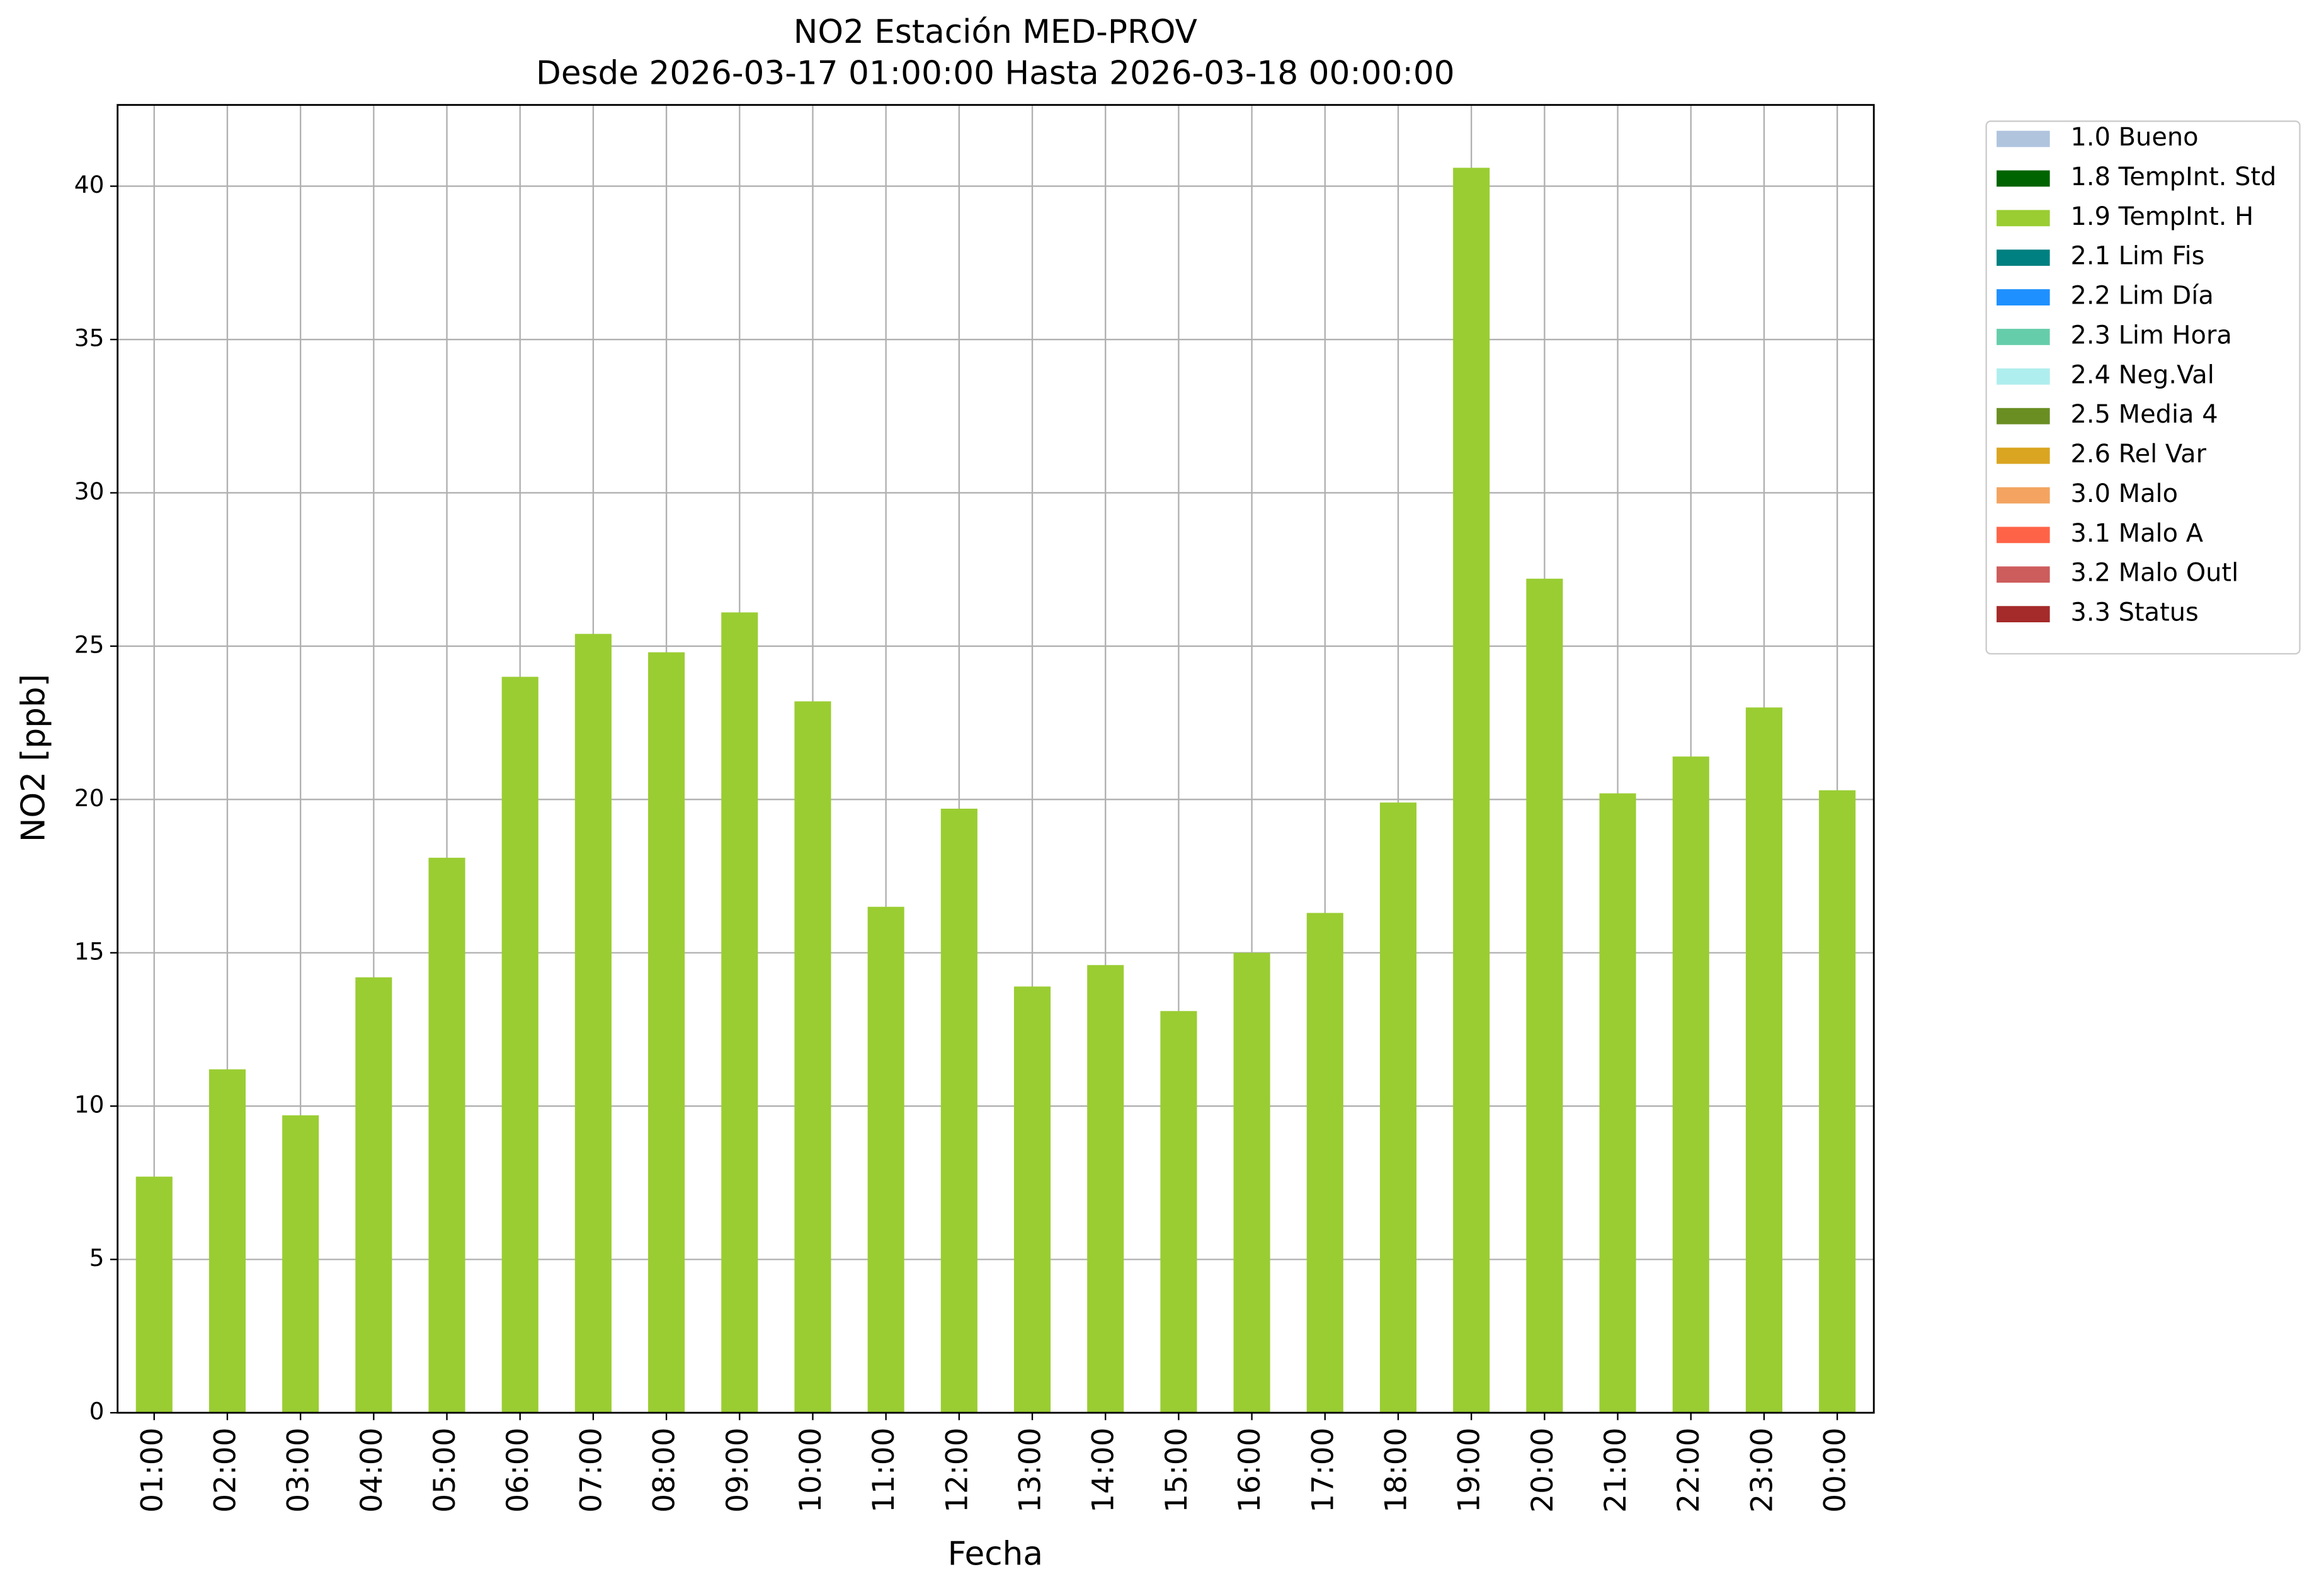  I want to click on legend-label: 2.2 Lim Día, so click(2142, 296).